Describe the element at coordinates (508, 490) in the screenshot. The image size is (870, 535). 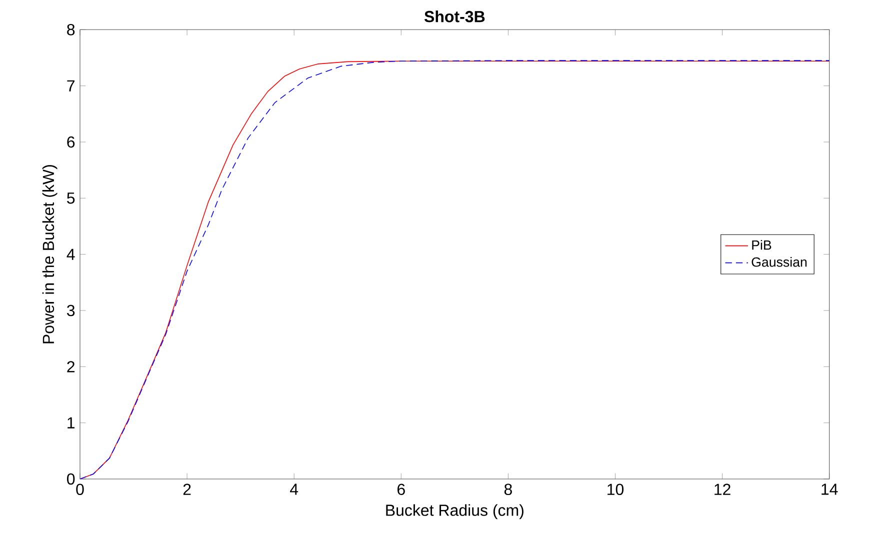
I see `x-tick-label: 8` at that location.